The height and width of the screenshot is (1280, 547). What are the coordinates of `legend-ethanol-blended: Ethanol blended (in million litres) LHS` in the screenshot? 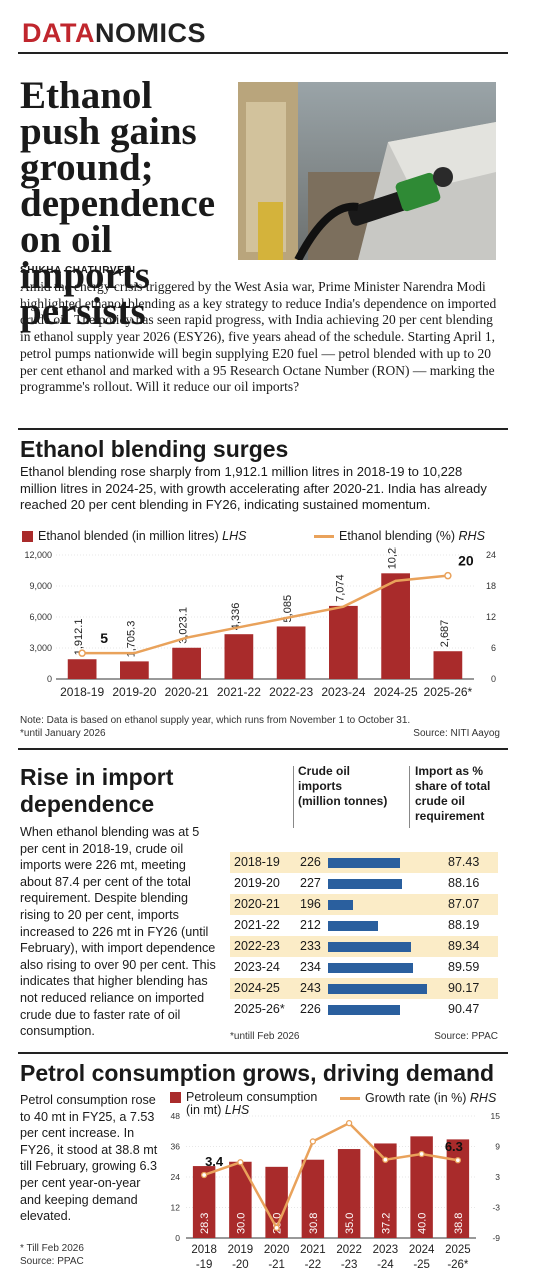 It's located at (134, 536).